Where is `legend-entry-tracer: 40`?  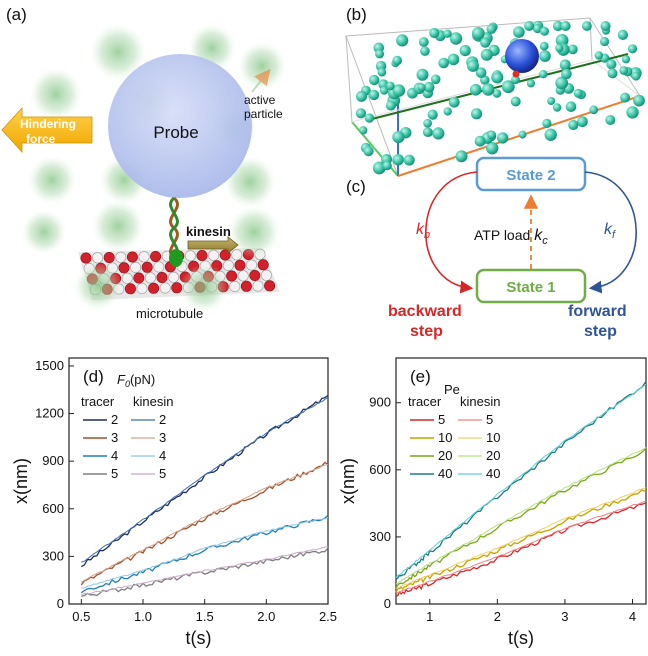
legend-entry-tracer: 40 is located at coordinates (445, 473).